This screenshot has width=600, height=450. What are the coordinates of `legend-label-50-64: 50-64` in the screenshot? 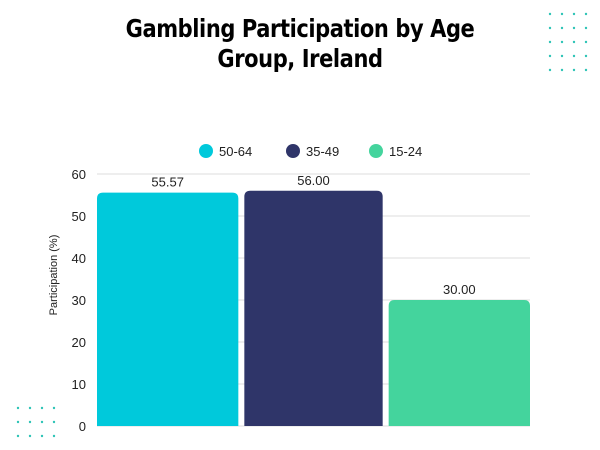 It's located at (235, 151).